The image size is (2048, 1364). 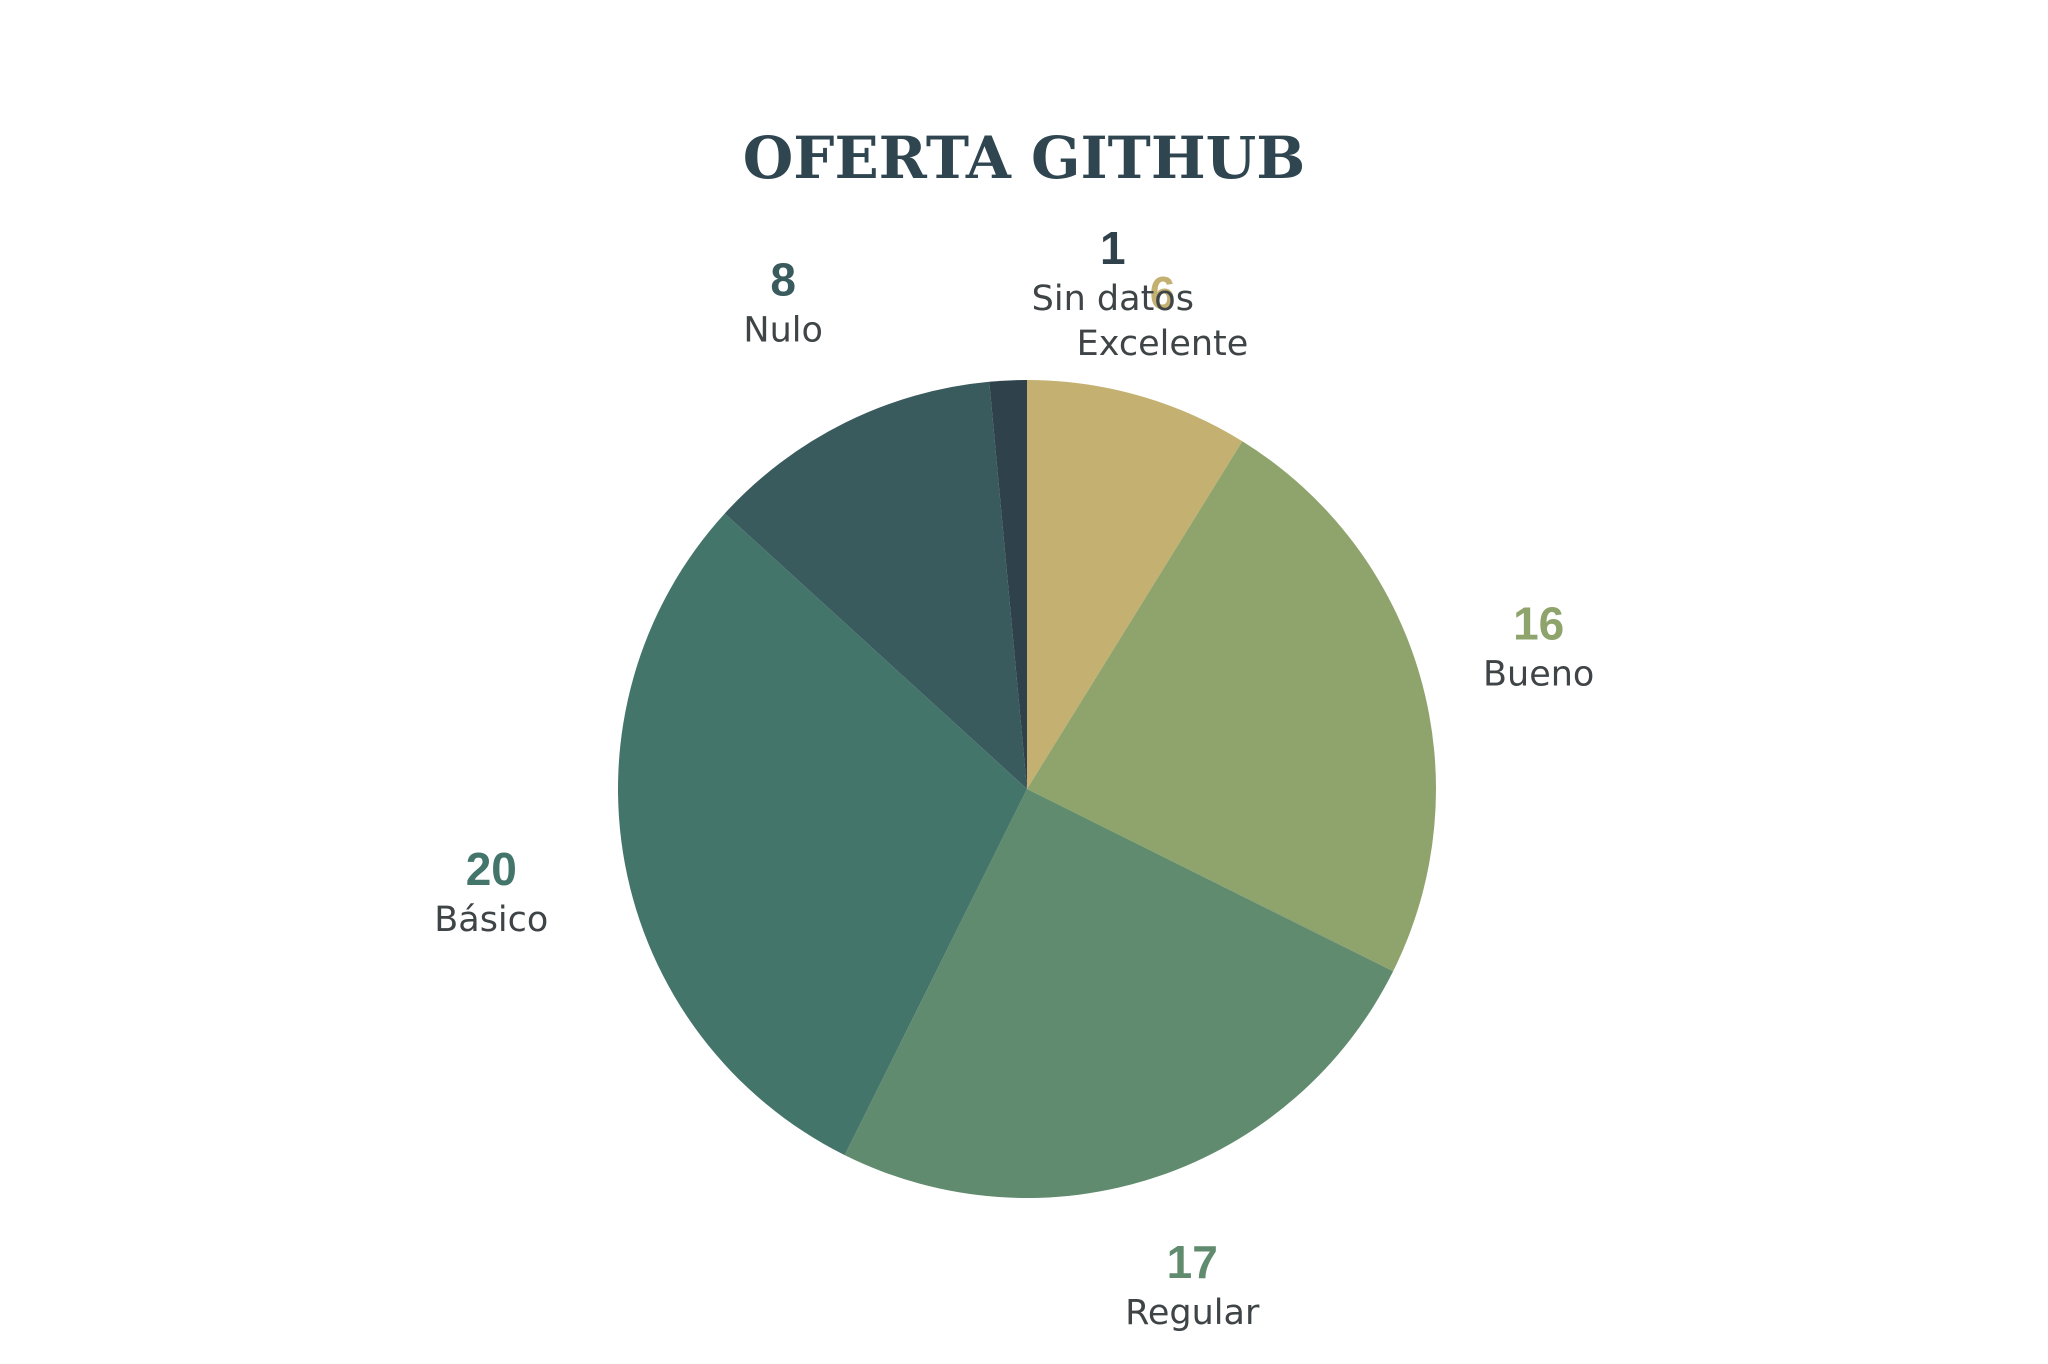 I want to click on slice-category-label: Básico, so click(x=491, y=920).